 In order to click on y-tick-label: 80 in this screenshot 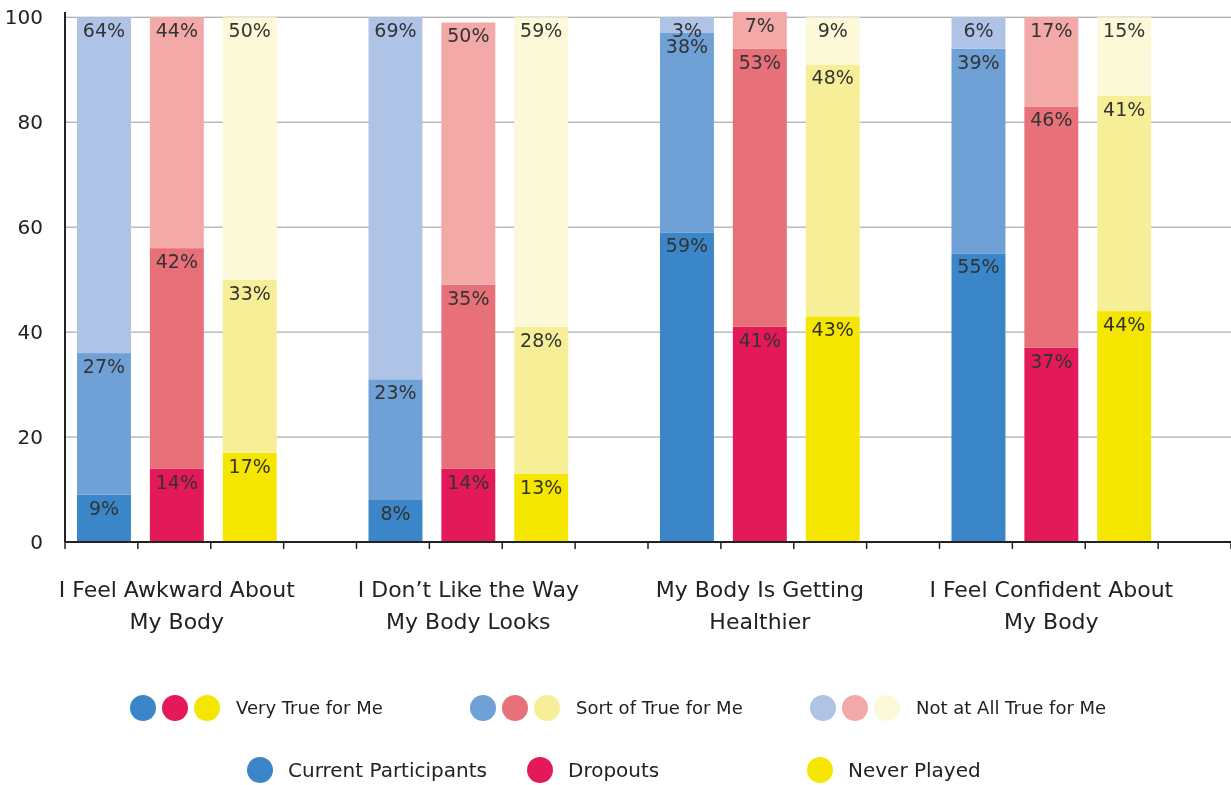, I will do `click(30, 122)`.